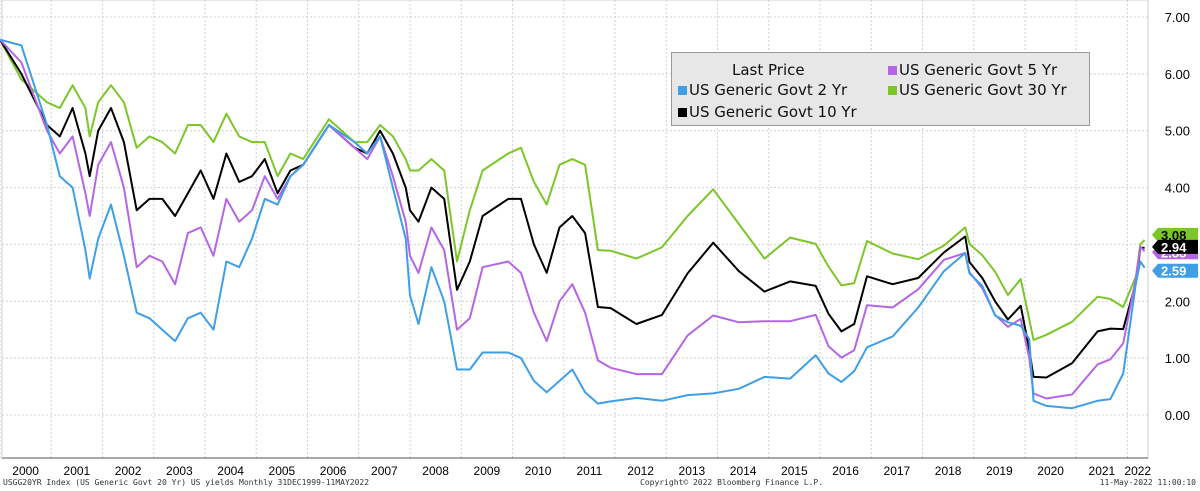 The width and height of the screenshot is (1200, 491). I want to click on x-tick-label: 2004, so click(230, 471).